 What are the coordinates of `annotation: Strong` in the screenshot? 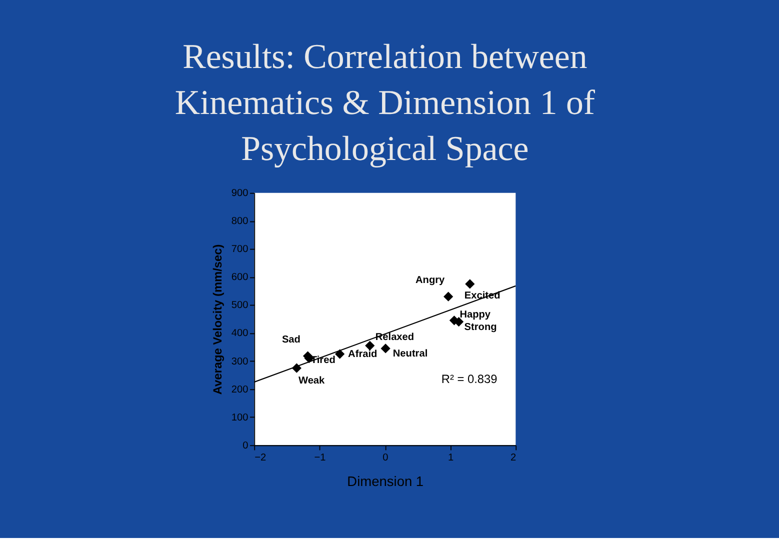 It's located at (480, 328).